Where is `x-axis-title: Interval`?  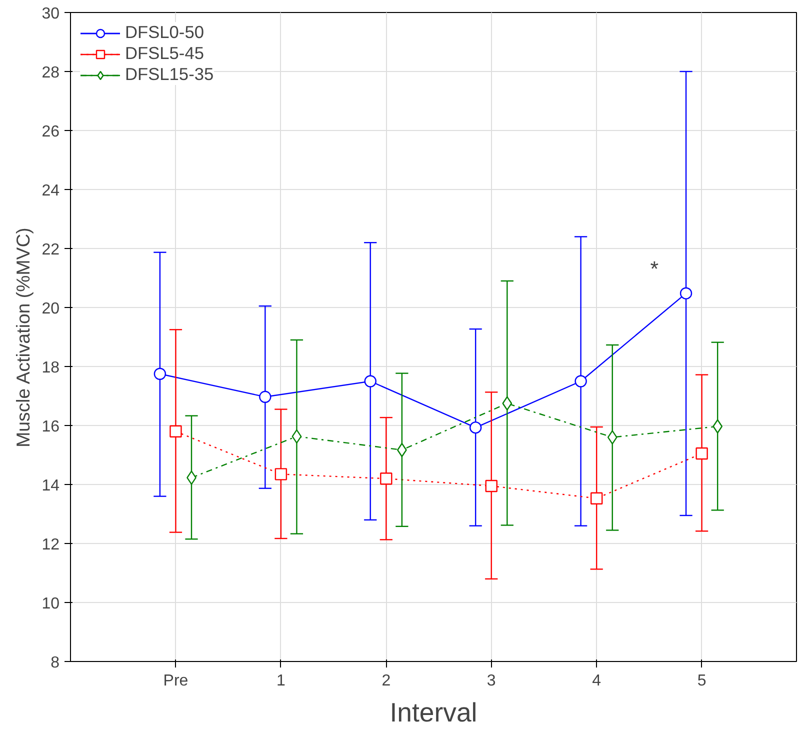 x-axis-title: Interval is located at coordinates (434, 713).